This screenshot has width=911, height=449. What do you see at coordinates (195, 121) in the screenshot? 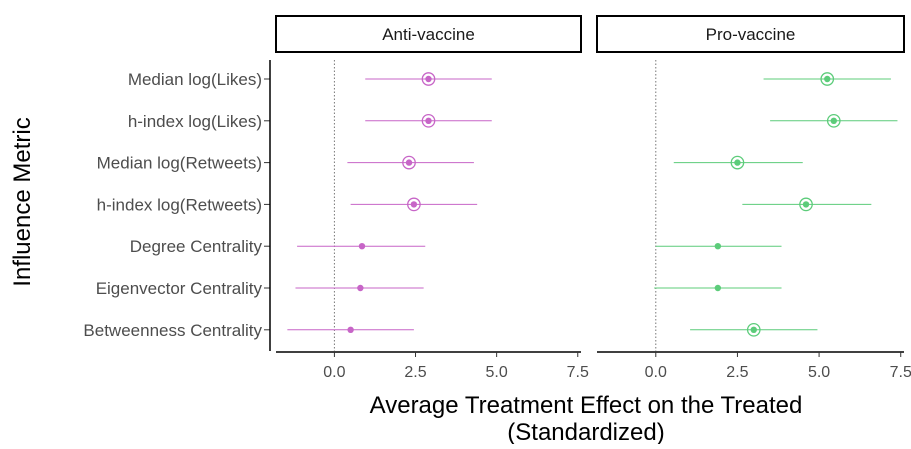
I see `y-tick-label: h-index log(Likes)` at bounding box center [195, 121].